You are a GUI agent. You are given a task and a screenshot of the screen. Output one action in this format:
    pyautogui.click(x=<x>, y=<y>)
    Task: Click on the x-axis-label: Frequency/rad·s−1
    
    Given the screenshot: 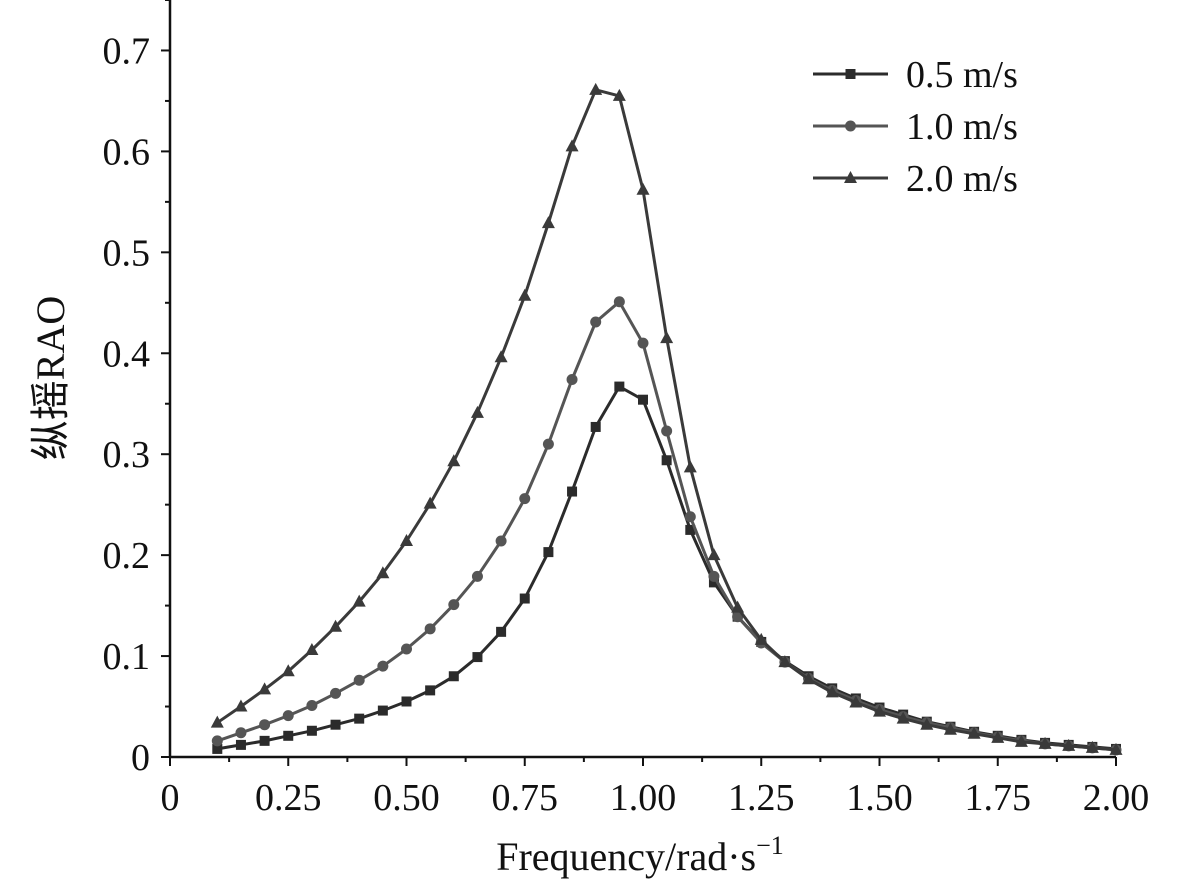 What is the action you would take?
    pyautogui.click(x=640, y=855)
    